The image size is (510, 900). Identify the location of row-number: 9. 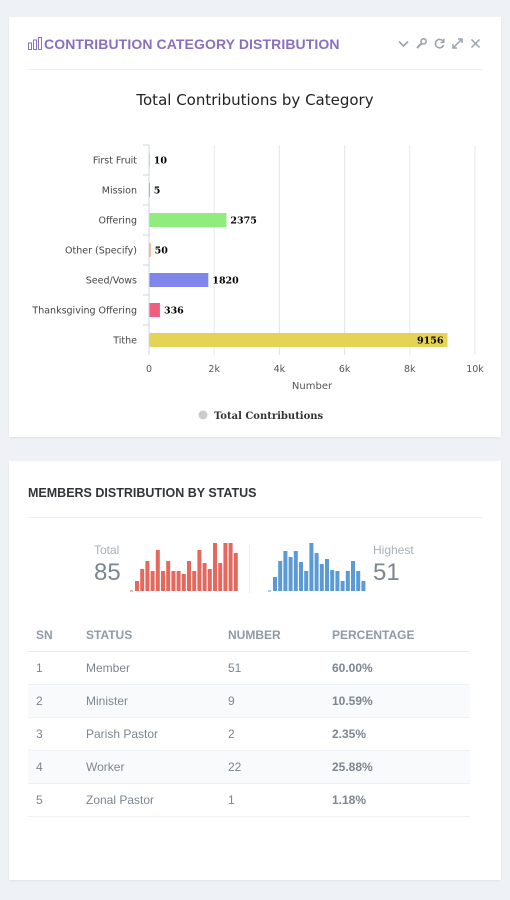
(272, 701).